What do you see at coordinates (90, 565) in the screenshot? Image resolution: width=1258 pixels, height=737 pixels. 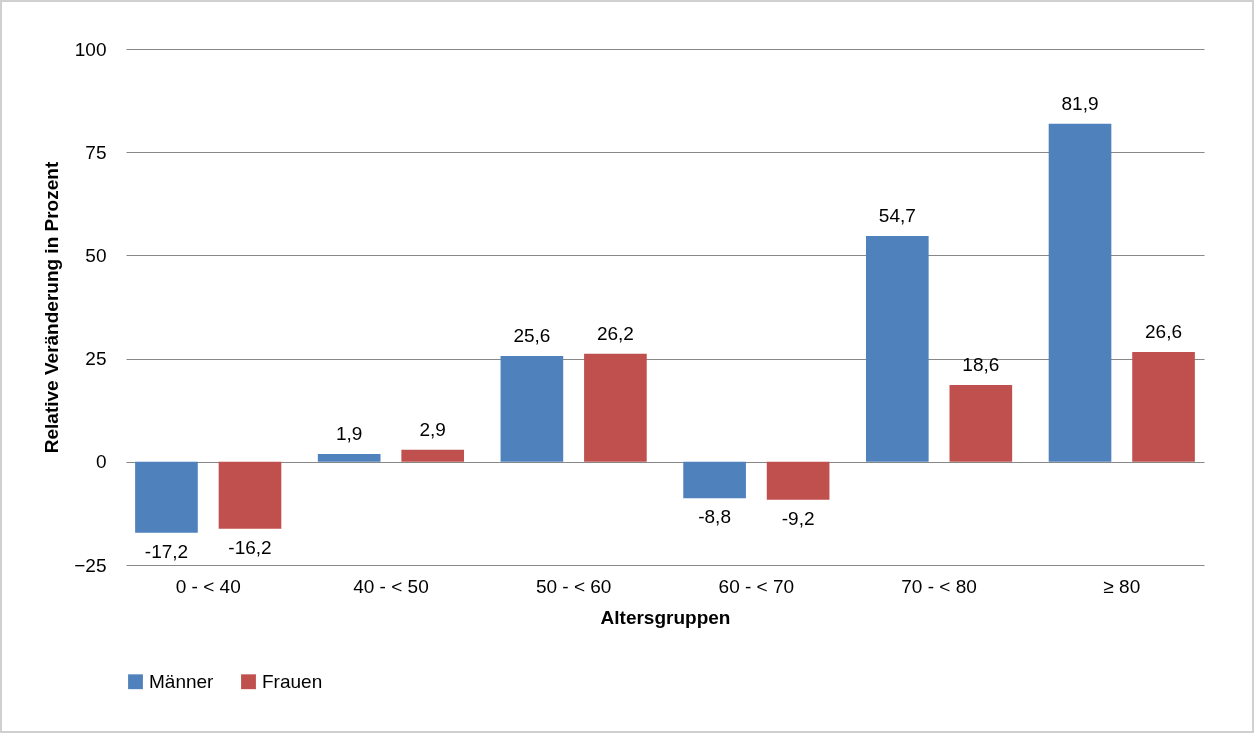 I see `y-tick-label: −25` at bounding box center [90, 565].